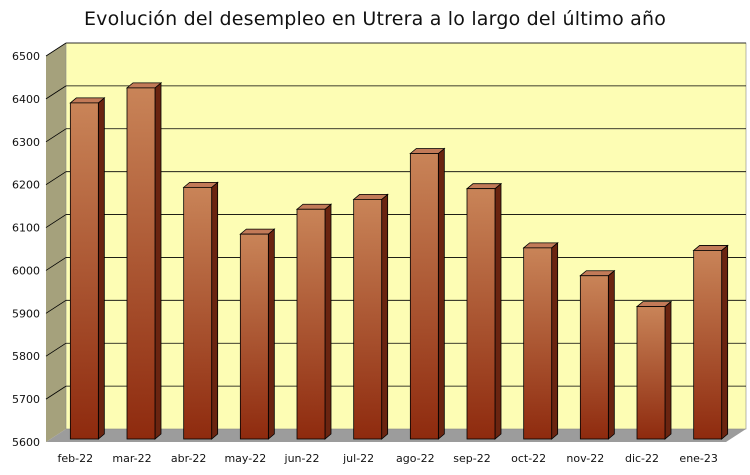 The width and height of the screenshot is (750, 475). Describe the element at coordinates (642, 458) in the screenshot. I see `x-tick-label: dic-22` at that location.